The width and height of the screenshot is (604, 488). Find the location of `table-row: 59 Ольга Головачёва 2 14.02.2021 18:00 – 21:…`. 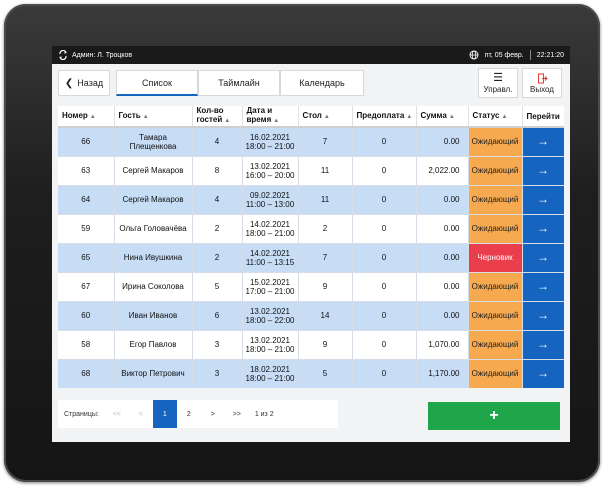

table-row: 59 Ольга Головачёва 2 14.02.2021 18:00 – 21:… is located at coordinates (311, 229).